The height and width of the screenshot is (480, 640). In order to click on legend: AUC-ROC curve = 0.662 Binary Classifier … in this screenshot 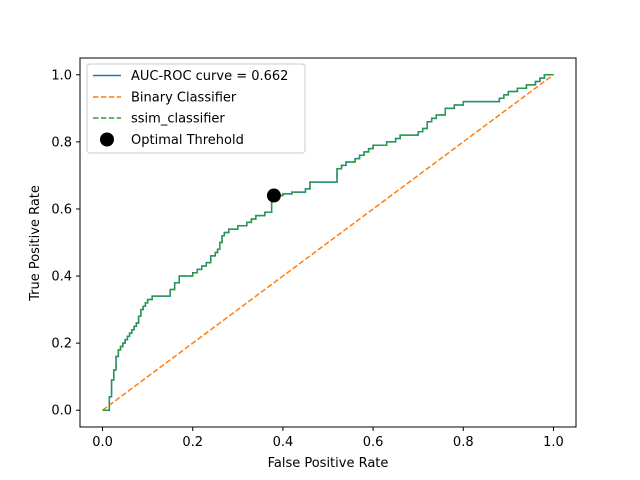, I will do `click(196, 108)`.